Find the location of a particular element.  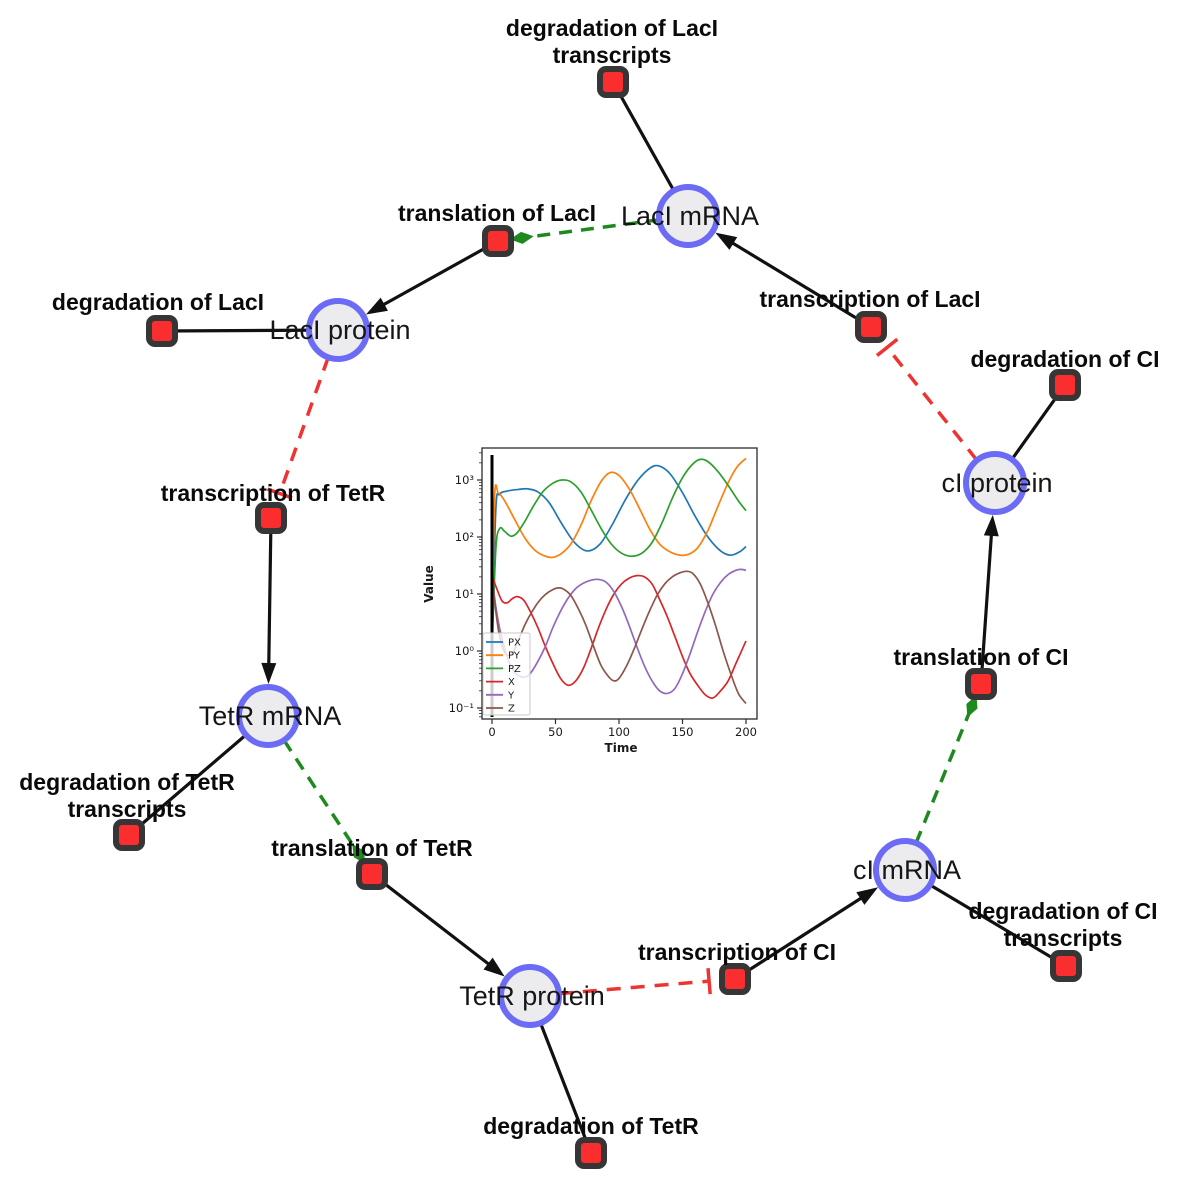

reaction-label-deg-laci-transcripts-line2: transcripts is located at coordinates (612, 55).